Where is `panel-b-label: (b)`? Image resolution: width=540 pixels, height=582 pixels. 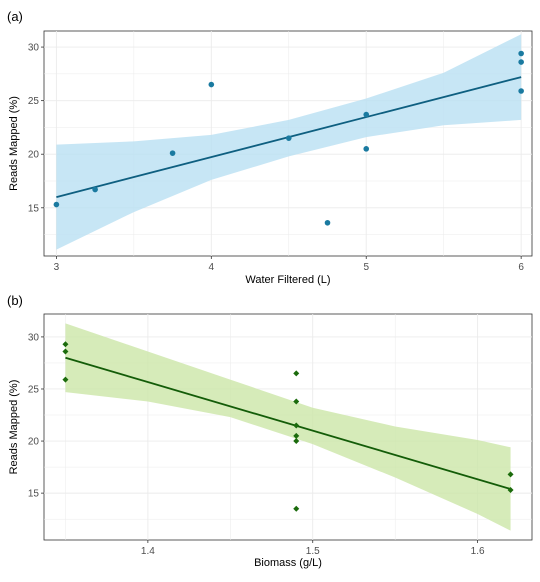
panel-b-label: (b) is located at coordinates (15, 300).